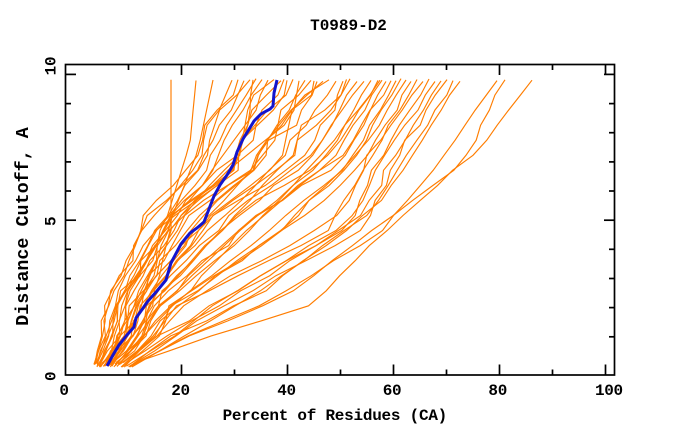 This screenshot has width=680, height=445. I want to click on svg-text: T0989-D2, so click(348, 26).